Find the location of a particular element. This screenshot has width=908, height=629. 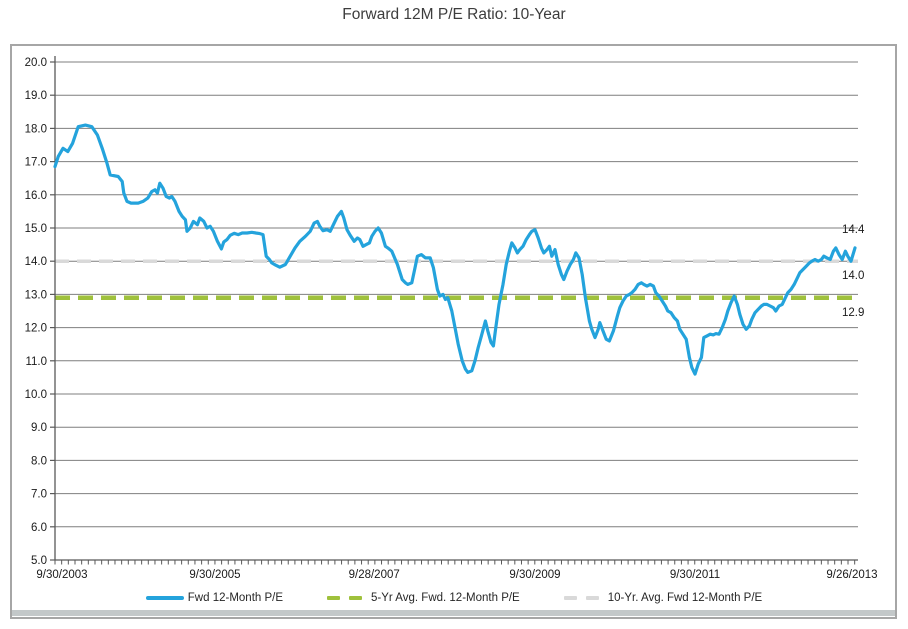

svg-text: 18.0 is located at coordinates (36, 129).